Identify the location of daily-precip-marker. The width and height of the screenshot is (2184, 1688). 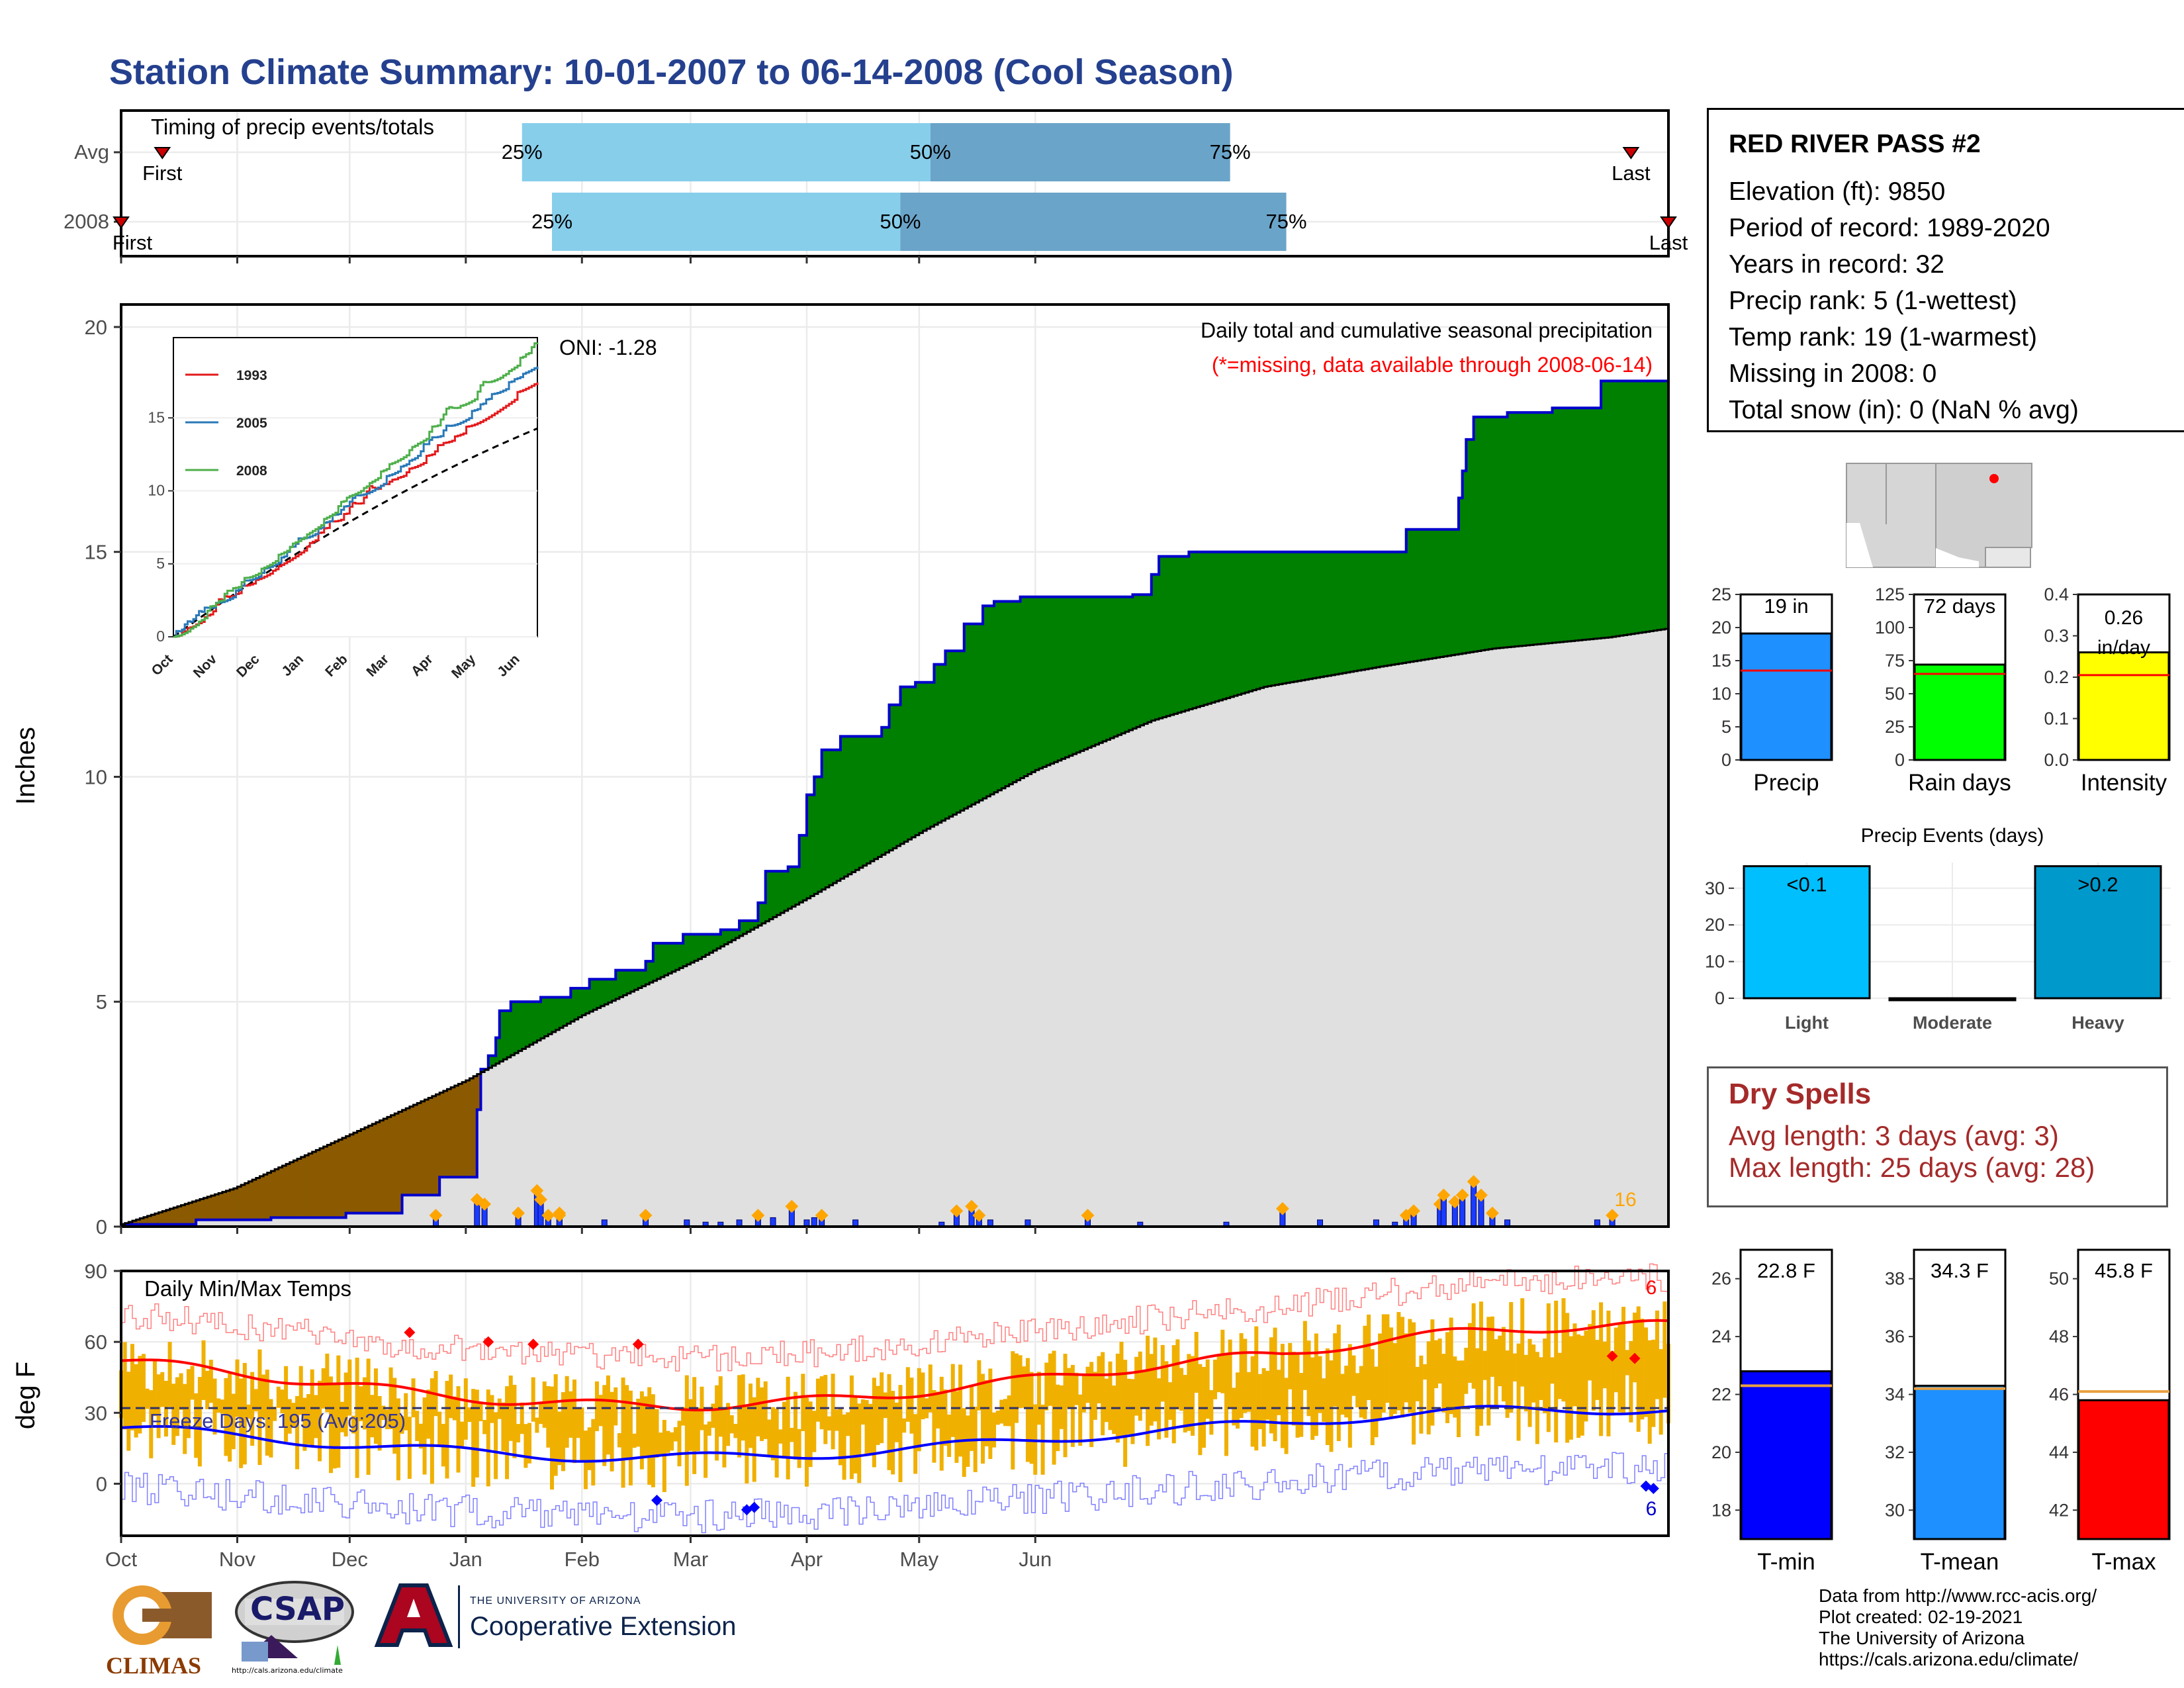
(646, 1215).